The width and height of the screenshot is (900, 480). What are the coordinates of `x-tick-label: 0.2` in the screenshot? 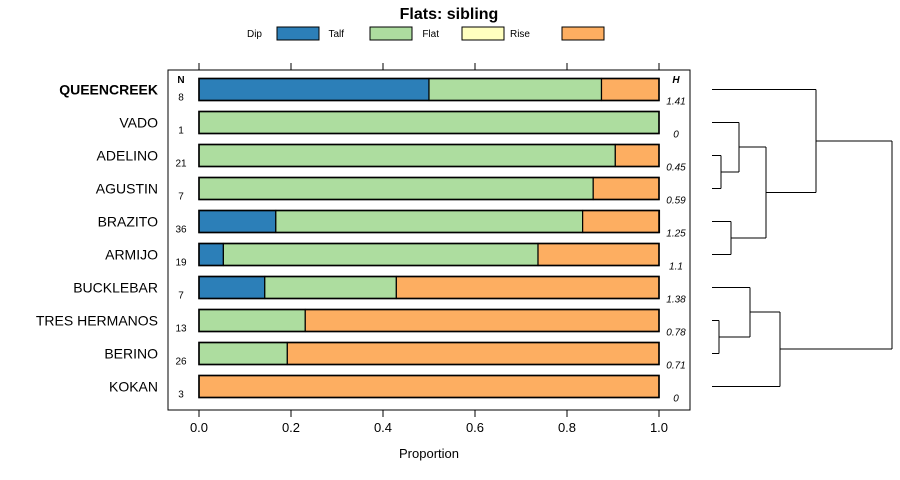 It's located at (291, 427).